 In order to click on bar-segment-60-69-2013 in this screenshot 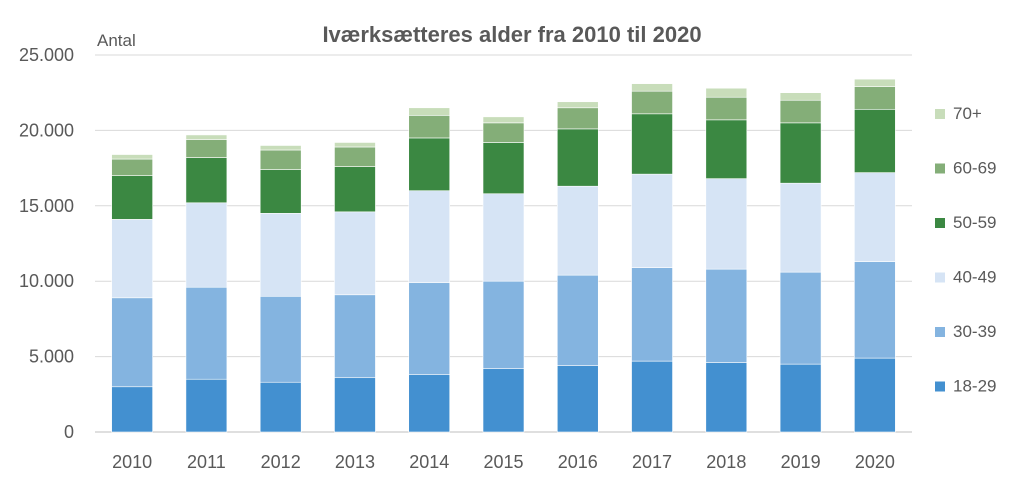, I will do `click(355, 156)`.